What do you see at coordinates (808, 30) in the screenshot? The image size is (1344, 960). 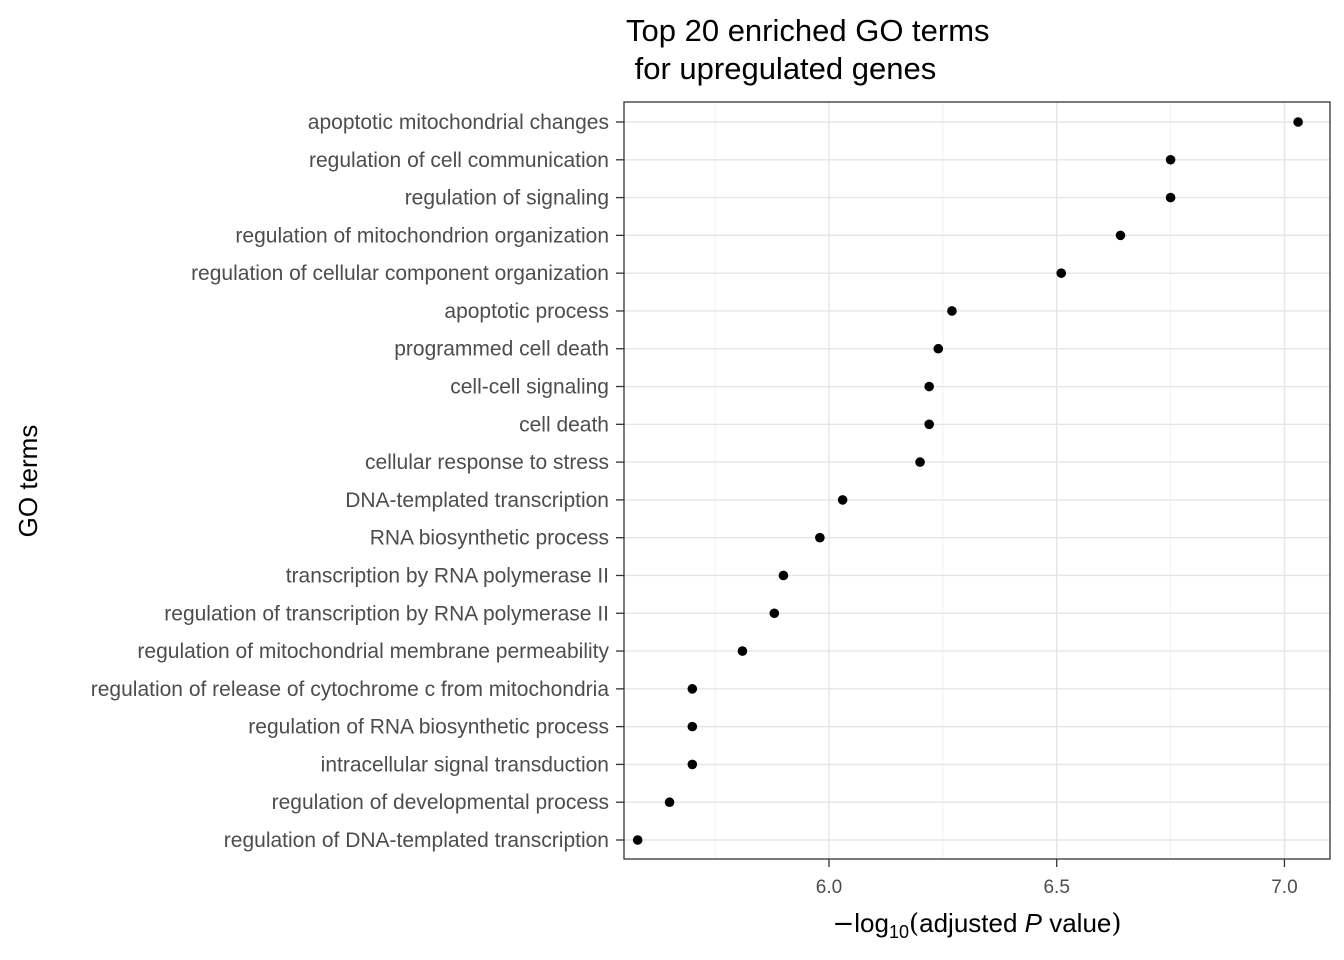 I see `chart-title-line-1: Top 20 enriched GO terms` at bounding box center [808, 30].